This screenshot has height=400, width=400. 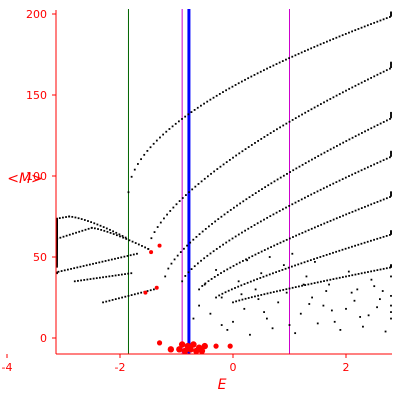 I want to click on y-tick-label: 150, so click(x=36, y=95).